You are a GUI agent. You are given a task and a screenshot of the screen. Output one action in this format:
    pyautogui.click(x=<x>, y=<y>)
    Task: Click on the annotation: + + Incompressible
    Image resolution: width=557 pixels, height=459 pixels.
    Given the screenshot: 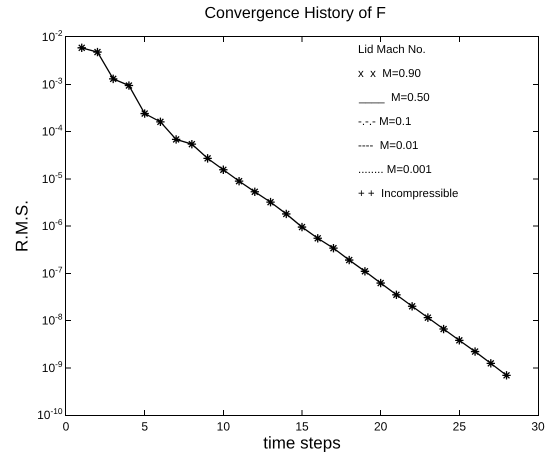 What is the action you would take?
    pyautogui.click(x=408, y=194)
    